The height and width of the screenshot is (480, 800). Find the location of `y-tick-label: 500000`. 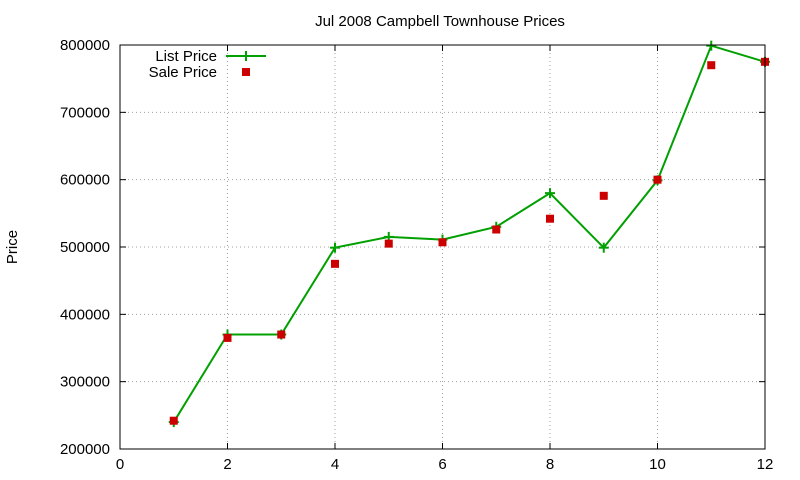

y-tick-label: 500000 is located at coordinates (85, 247).